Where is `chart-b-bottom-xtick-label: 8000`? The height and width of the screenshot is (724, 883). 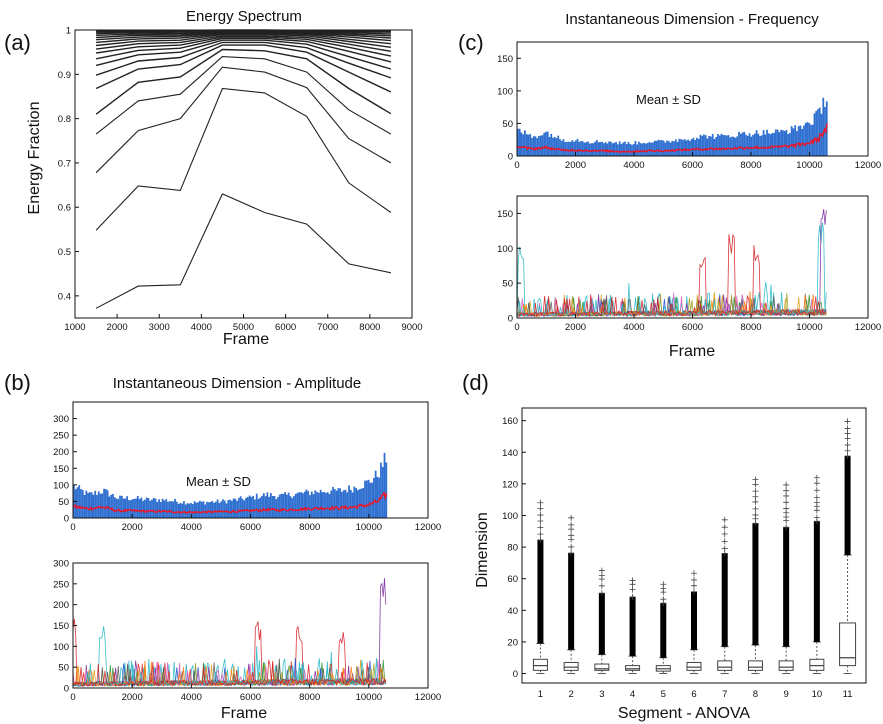 chart-b-bottom-xtick-label: 8000 is located at coordinates (309, 697).